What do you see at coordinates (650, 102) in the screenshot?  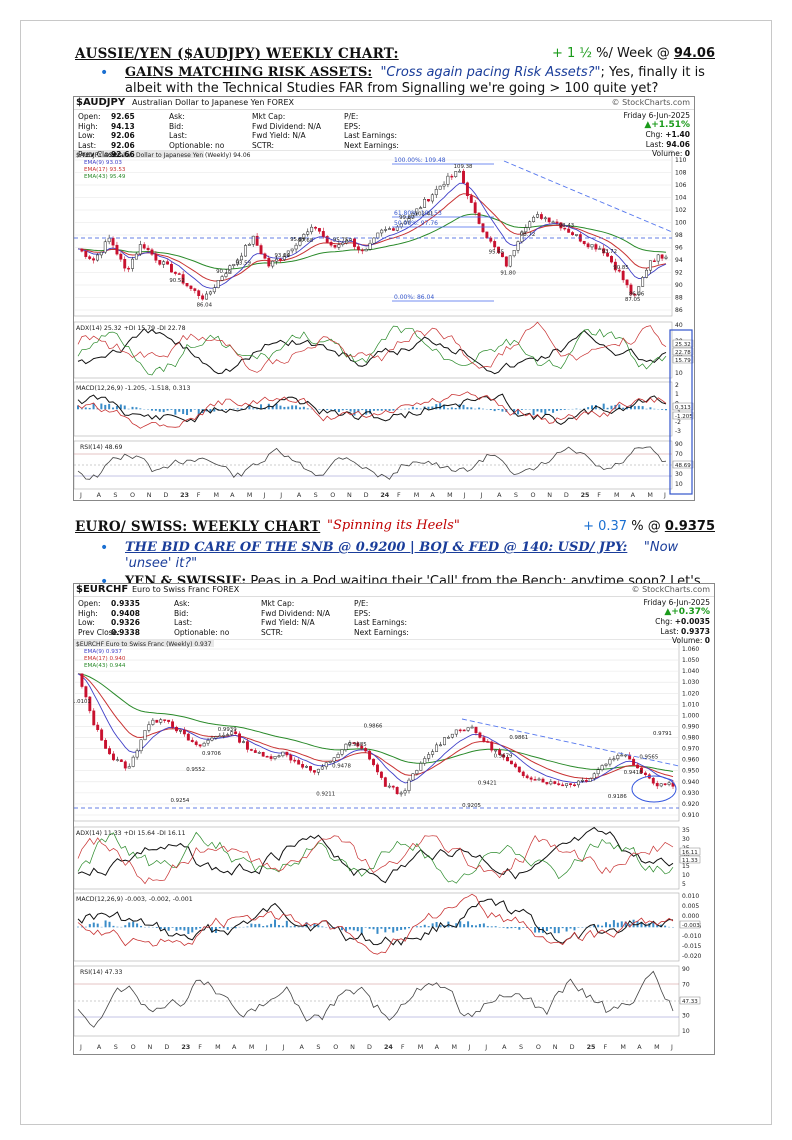 I see `aud-chart-source: © StockCharts.com` at bounding box center [650, 102].